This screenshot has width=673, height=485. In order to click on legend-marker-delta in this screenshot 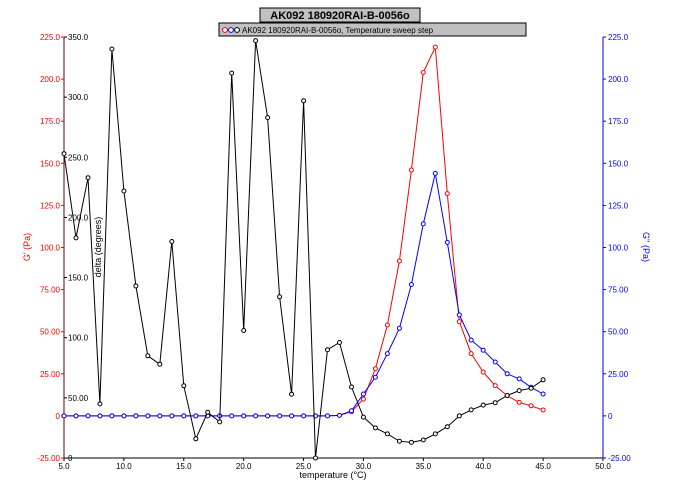, I will do `click(237, 30)`.